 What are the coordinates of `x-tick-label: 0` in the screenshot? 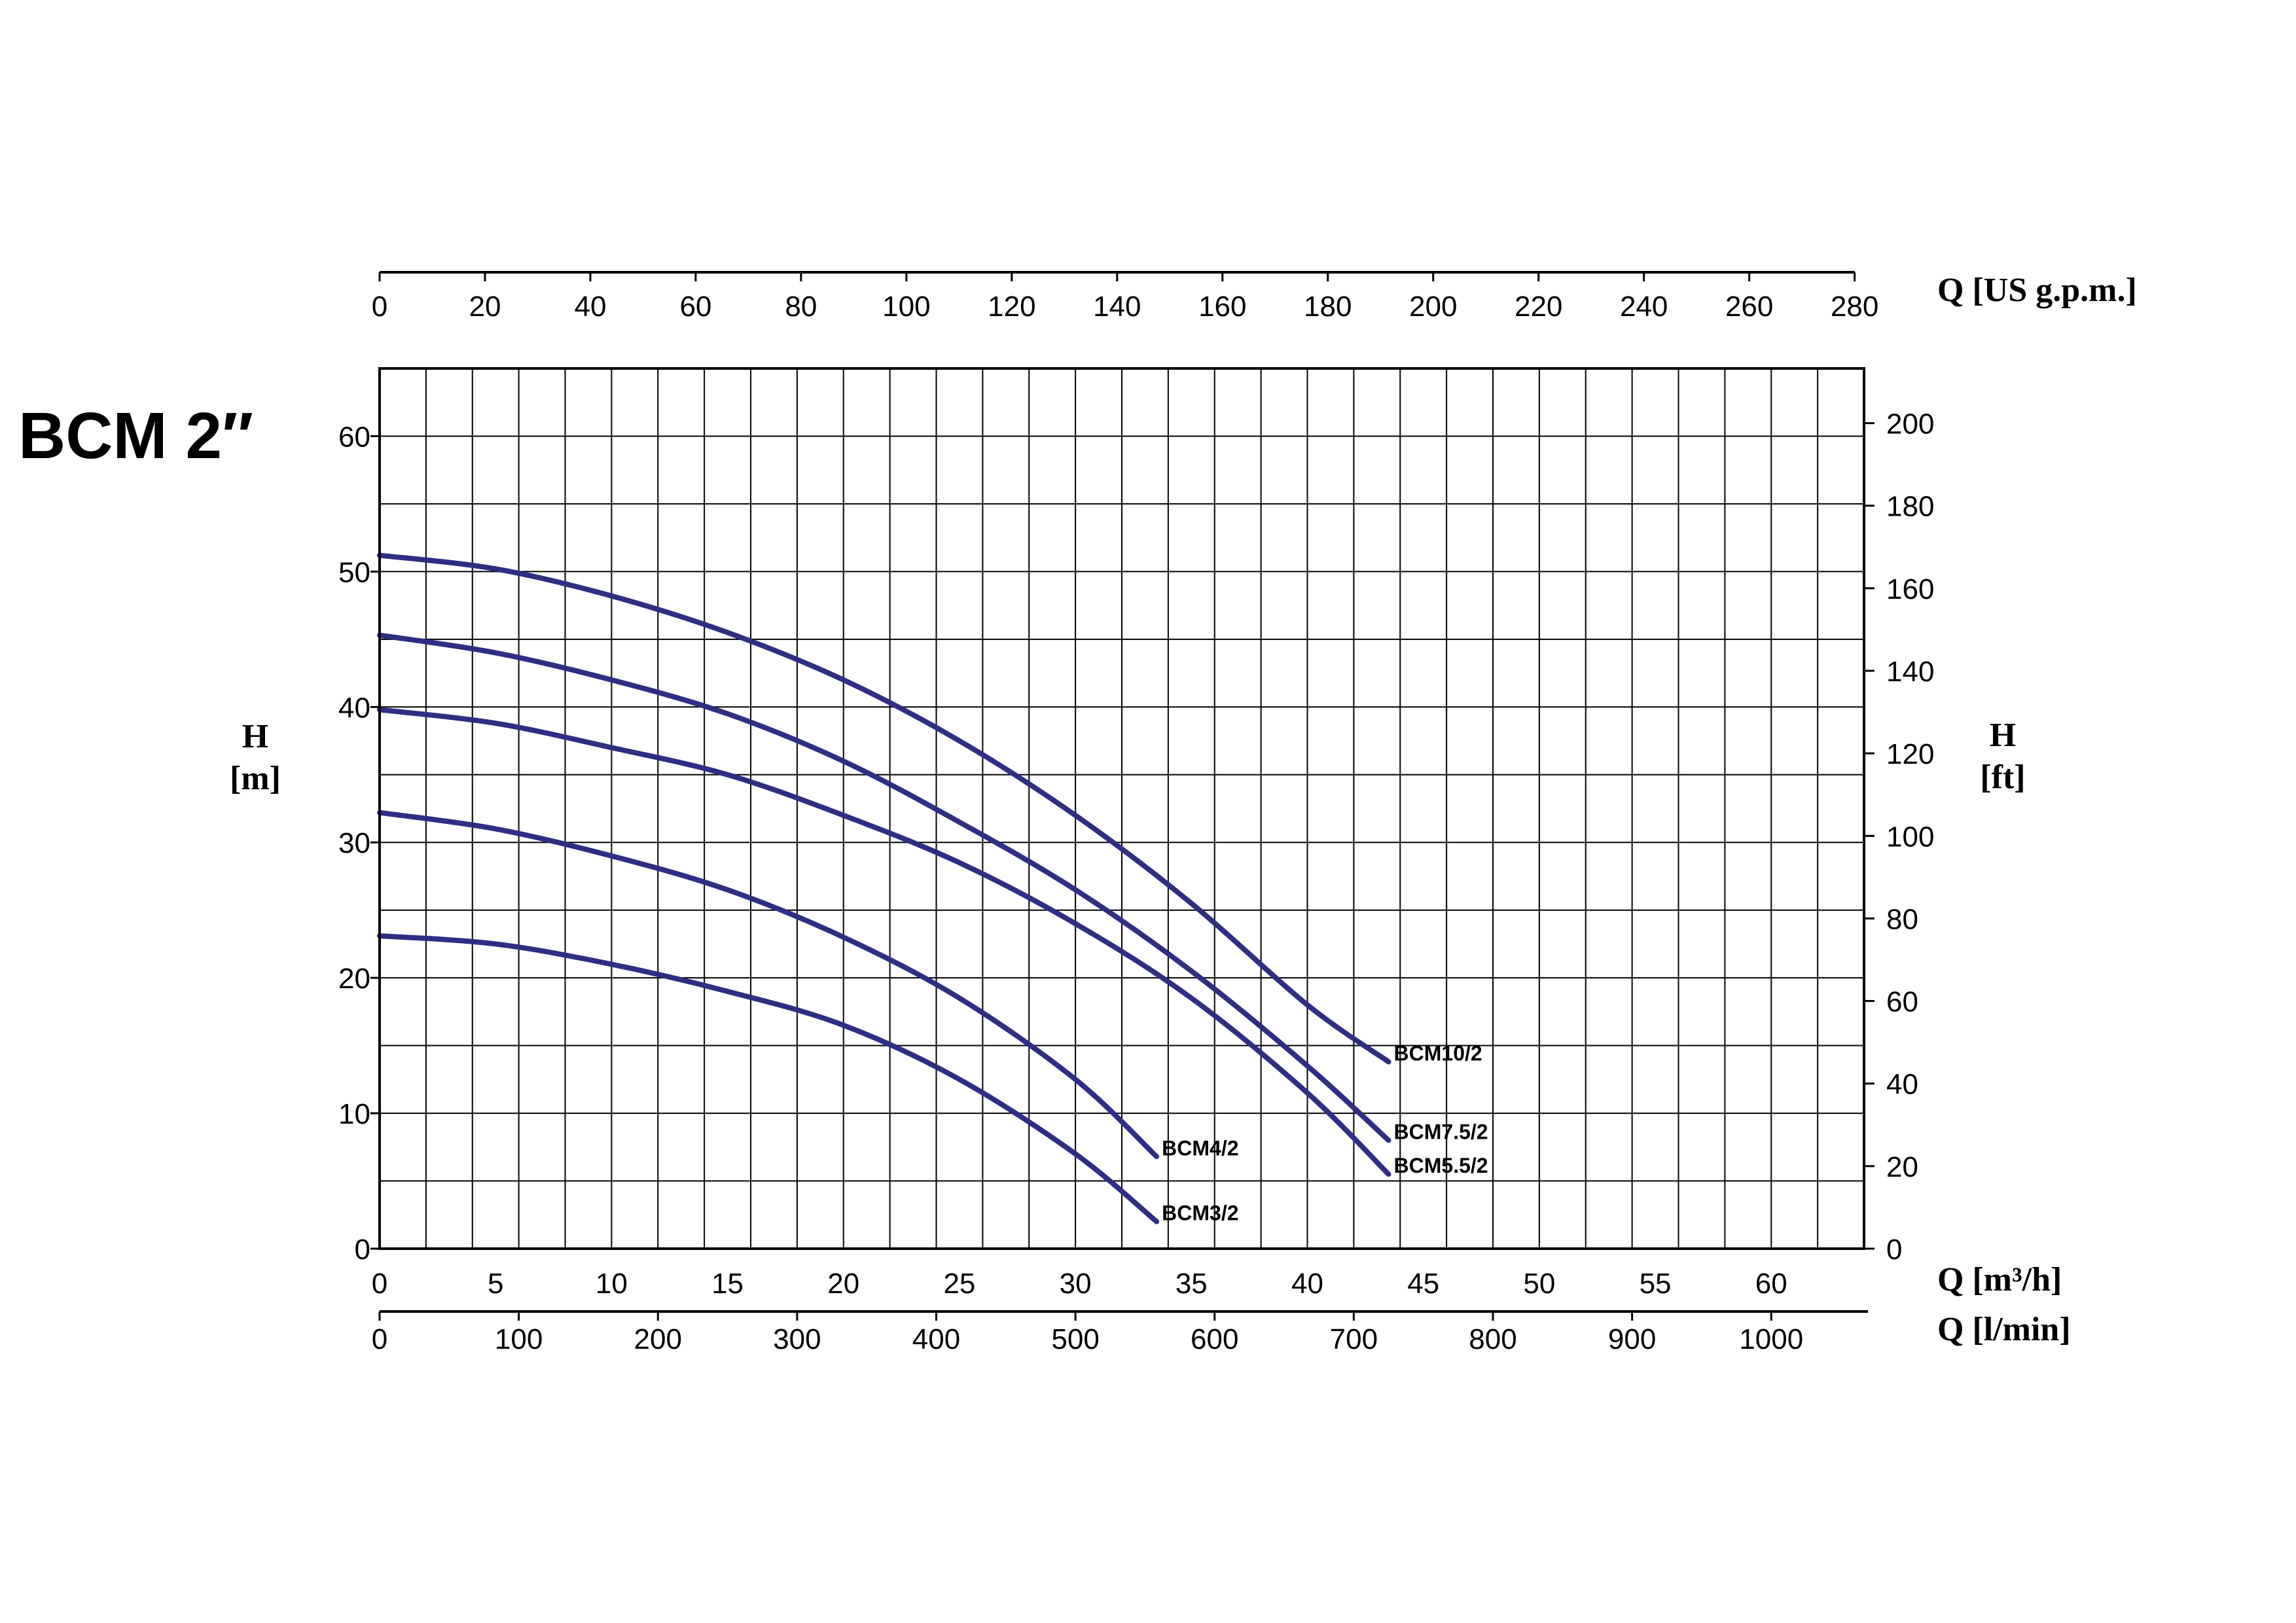 It's located at (379, 1284).